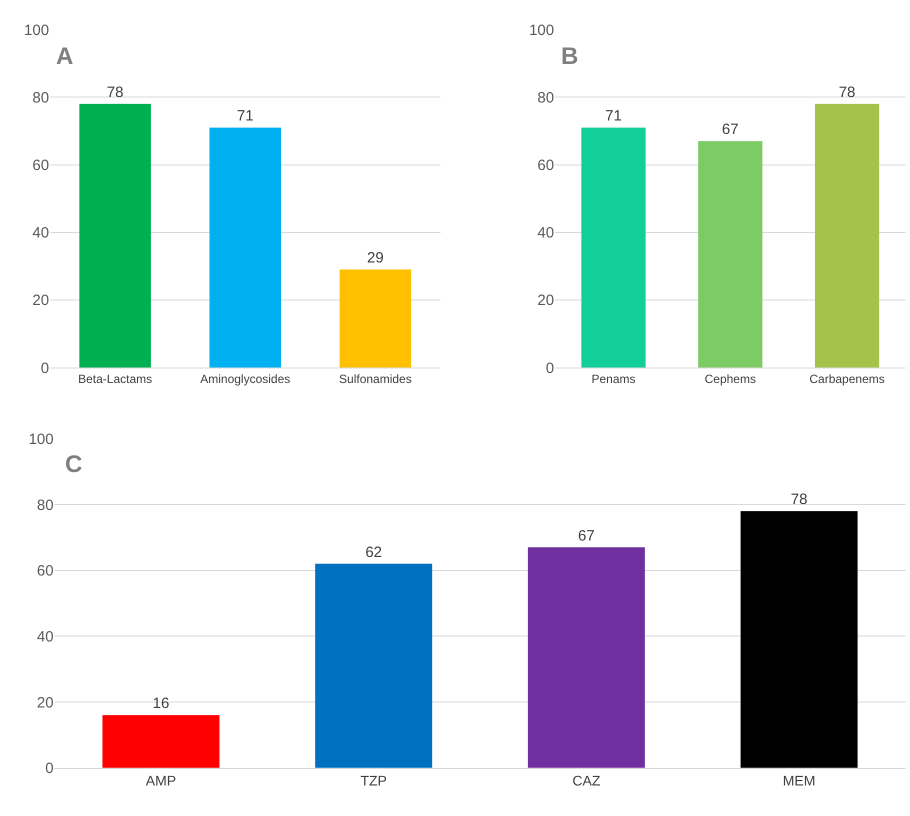 The image size is (910, 816). Describe the element at coordinates (161, 780) in the screenshot. I see `x-tick-label: AMP` at that location.